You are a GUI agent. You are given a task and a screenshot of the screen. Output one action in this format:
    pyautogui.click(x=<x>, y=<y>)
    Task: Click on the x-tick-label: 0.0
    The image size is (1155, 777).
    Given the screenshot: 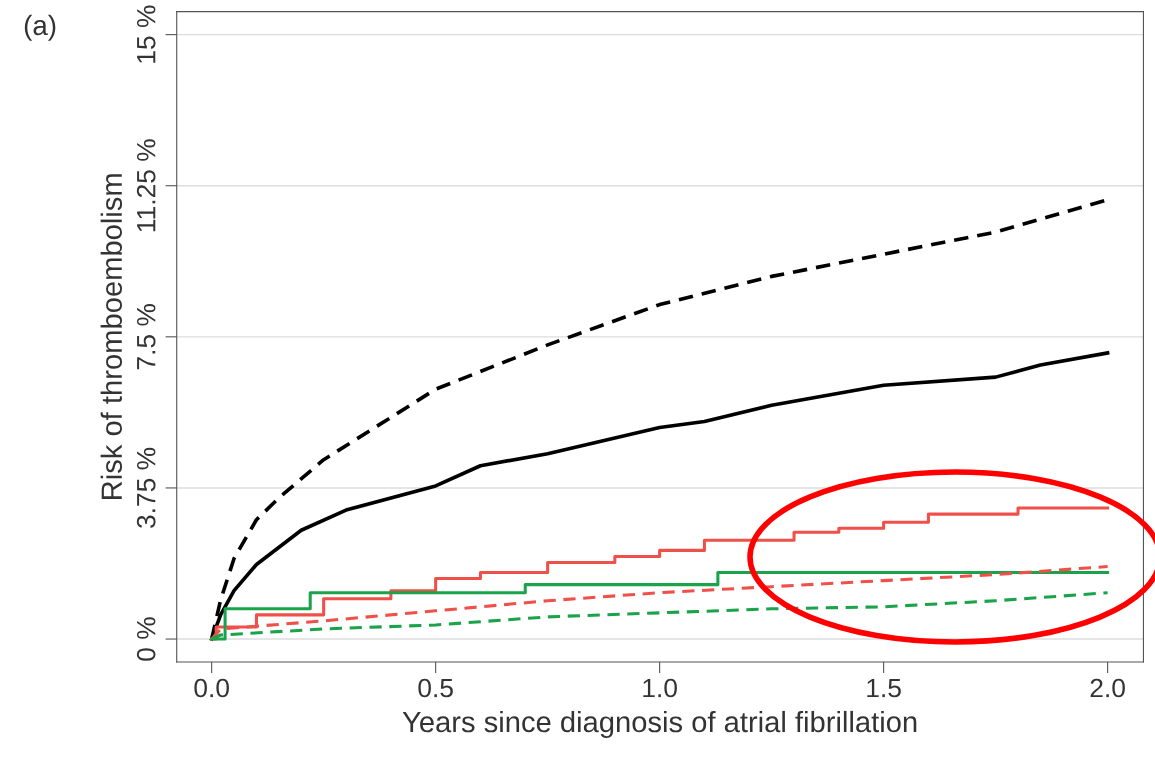 What is the action you would take?
    pyautogui.click(x=211, y=688)
    